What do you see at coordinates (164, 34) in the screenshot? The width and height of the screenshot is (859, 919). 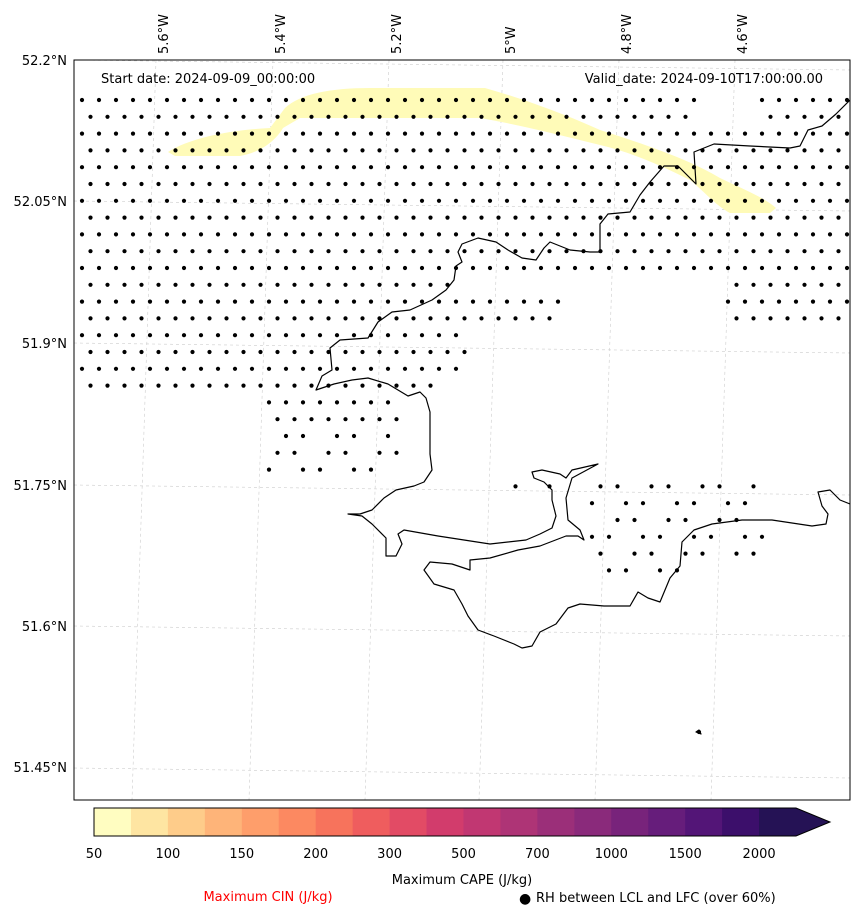 I see `lon-label-5-6w: 5.6°W` at bounding box center [164, 34].